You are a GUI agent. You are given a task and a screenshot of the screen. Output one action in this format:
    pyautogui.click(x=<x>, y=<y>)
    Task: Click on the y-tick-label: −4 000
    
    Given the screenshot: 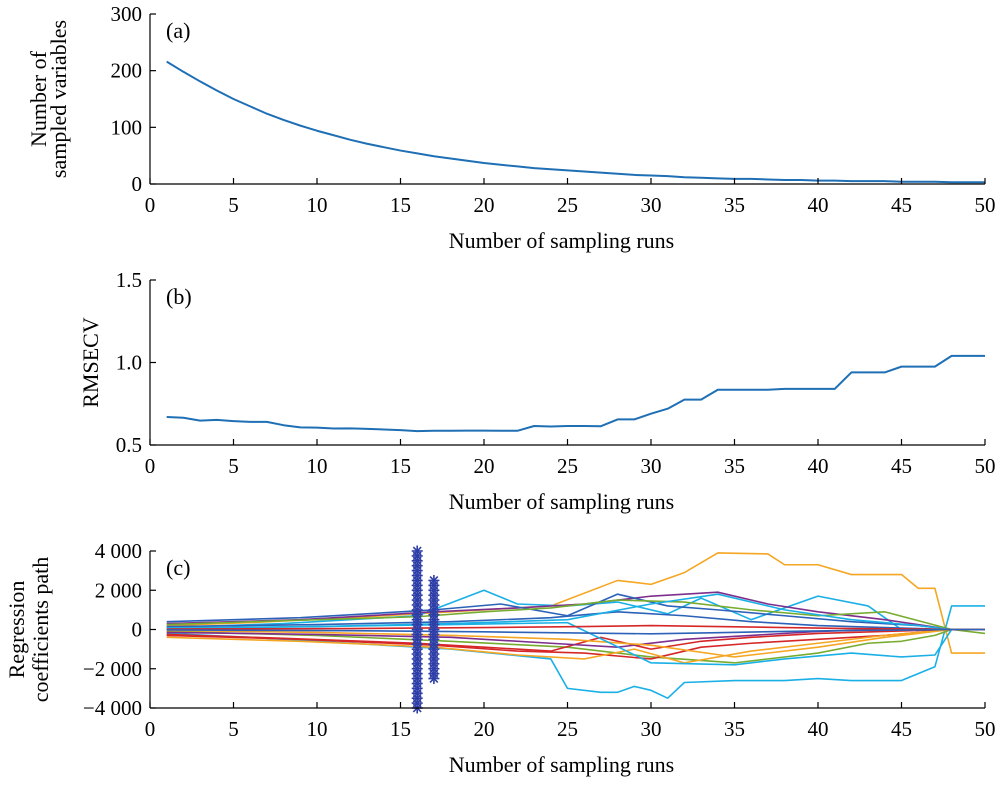 What is the action you would take?
    pyautogui.click(x=112, y=708)
    